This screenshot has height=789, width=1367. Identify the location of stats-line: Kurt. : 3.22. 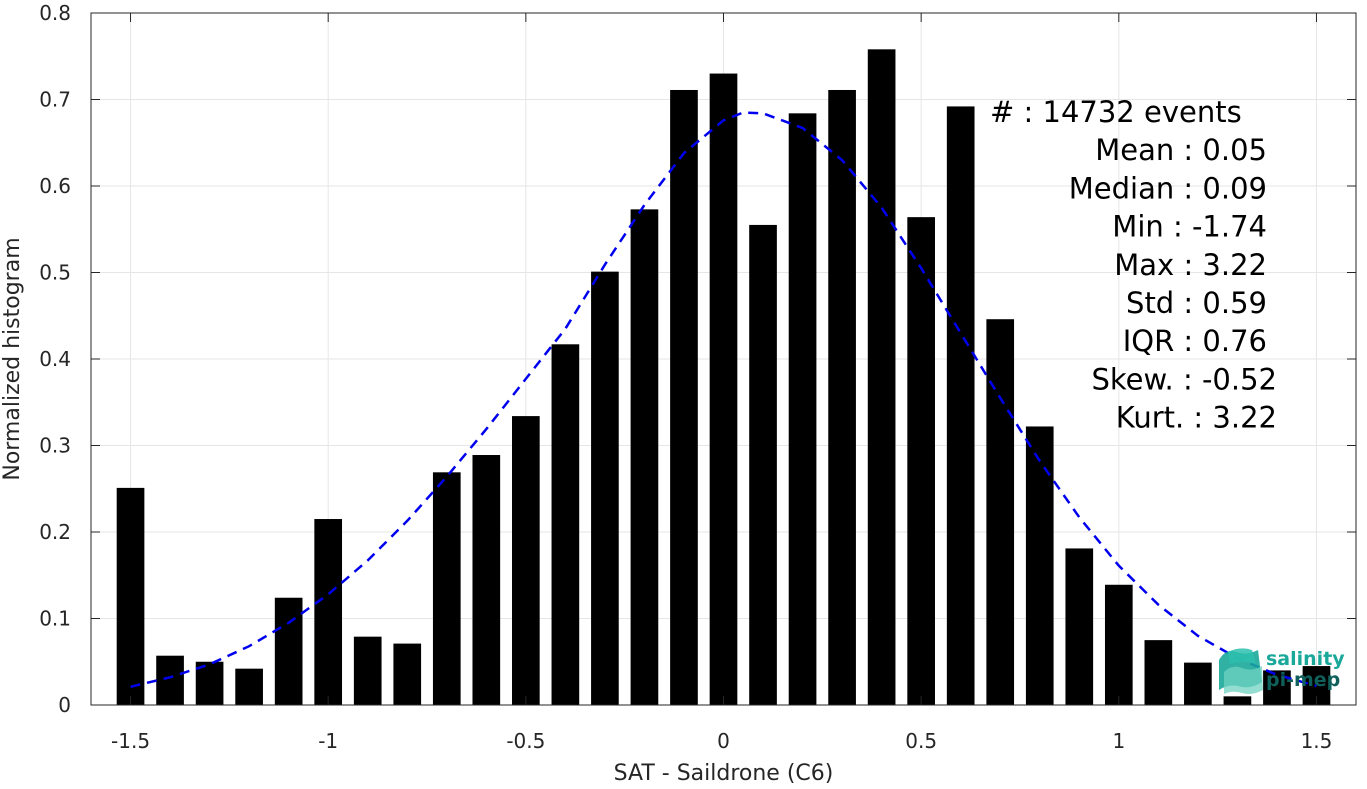
(1196, 418).